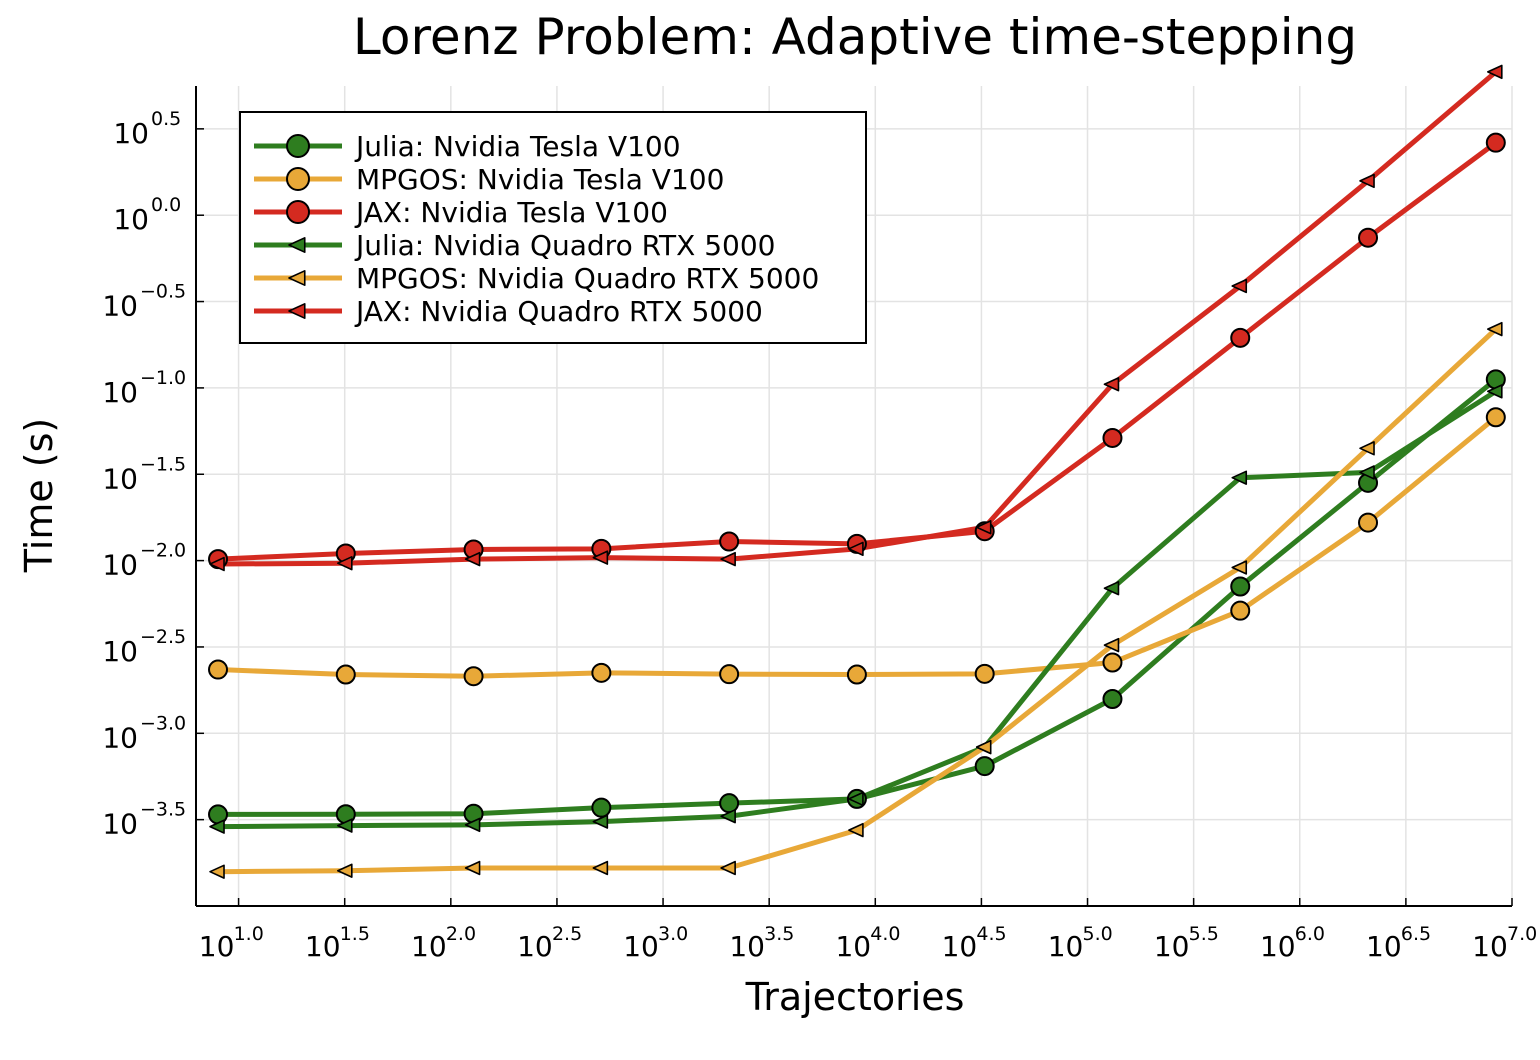 The image size is (1540, 1060). Describe the element at coordinates (166, 119) in the screenshot. I see `y-tick-exponent: 0.5` at that location.